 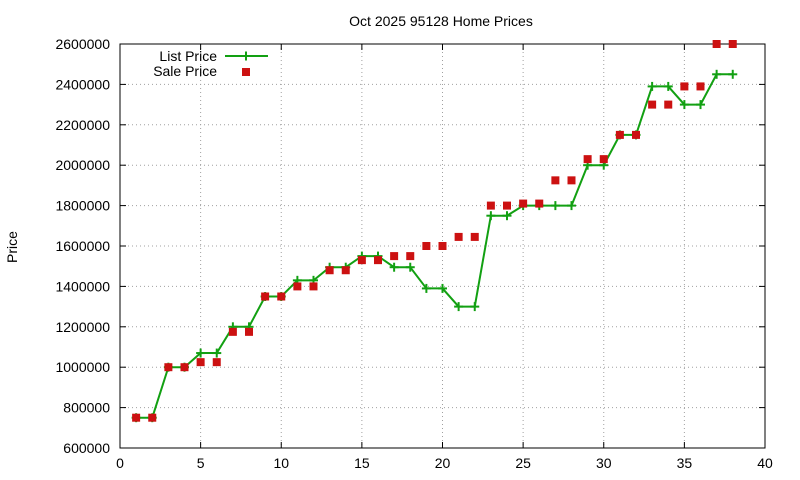 I want to click on y-tick-label: 600000, so click(x=86, y=448).